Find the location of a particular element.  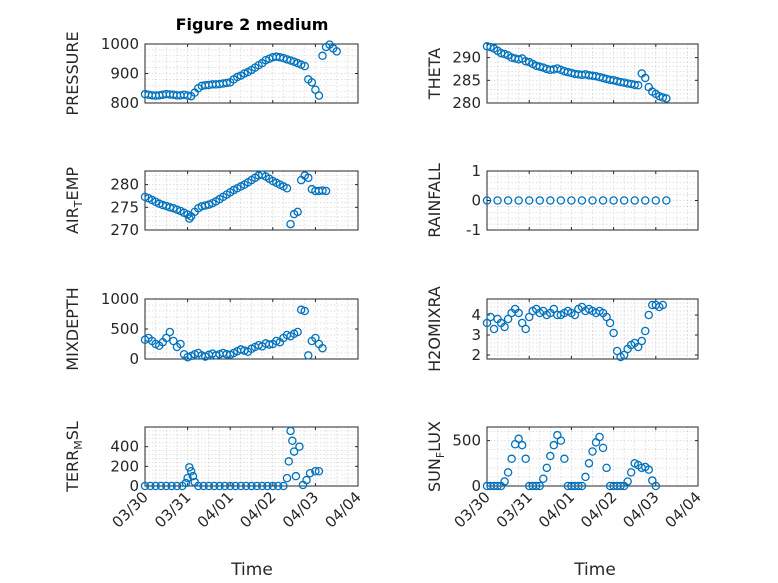

x-tick-label: 04/03 is located at coordinates (300, 509).